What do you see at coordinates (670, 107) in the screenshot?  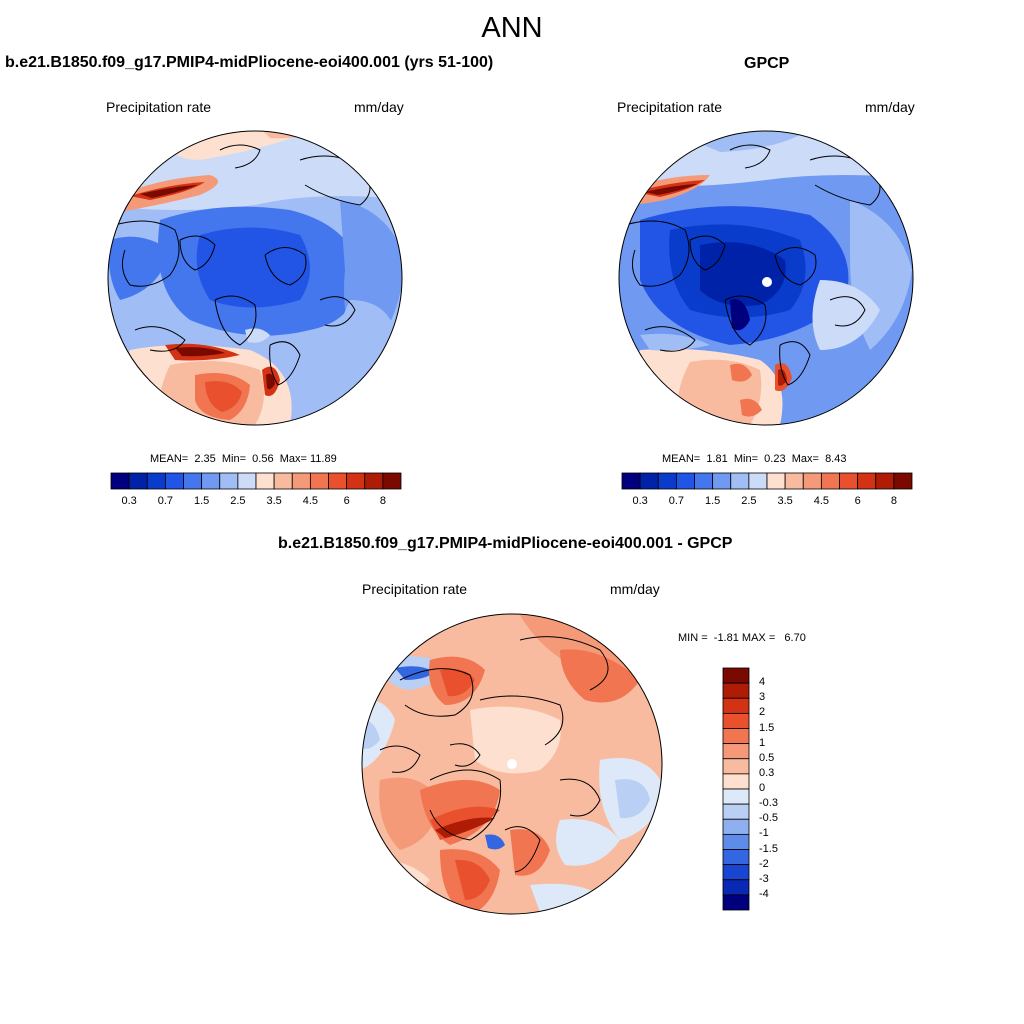 I see `obs-field-label: Precipitation rate` at bounding box center [670, 107].